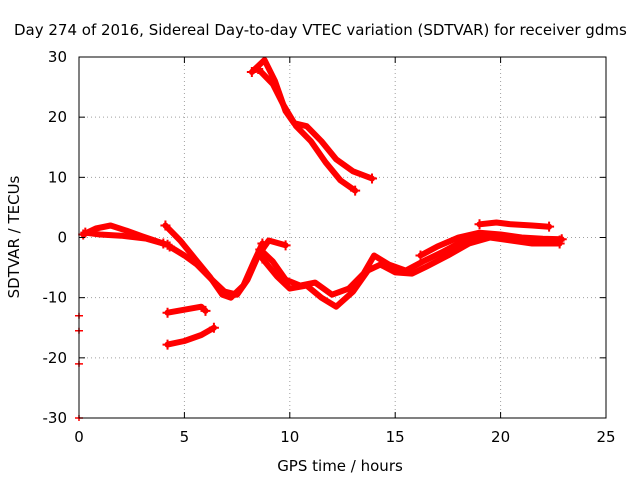 The width and height of the screenshot is (640, 485). I want to click on x-tick-label: 20, so click(500, 437).